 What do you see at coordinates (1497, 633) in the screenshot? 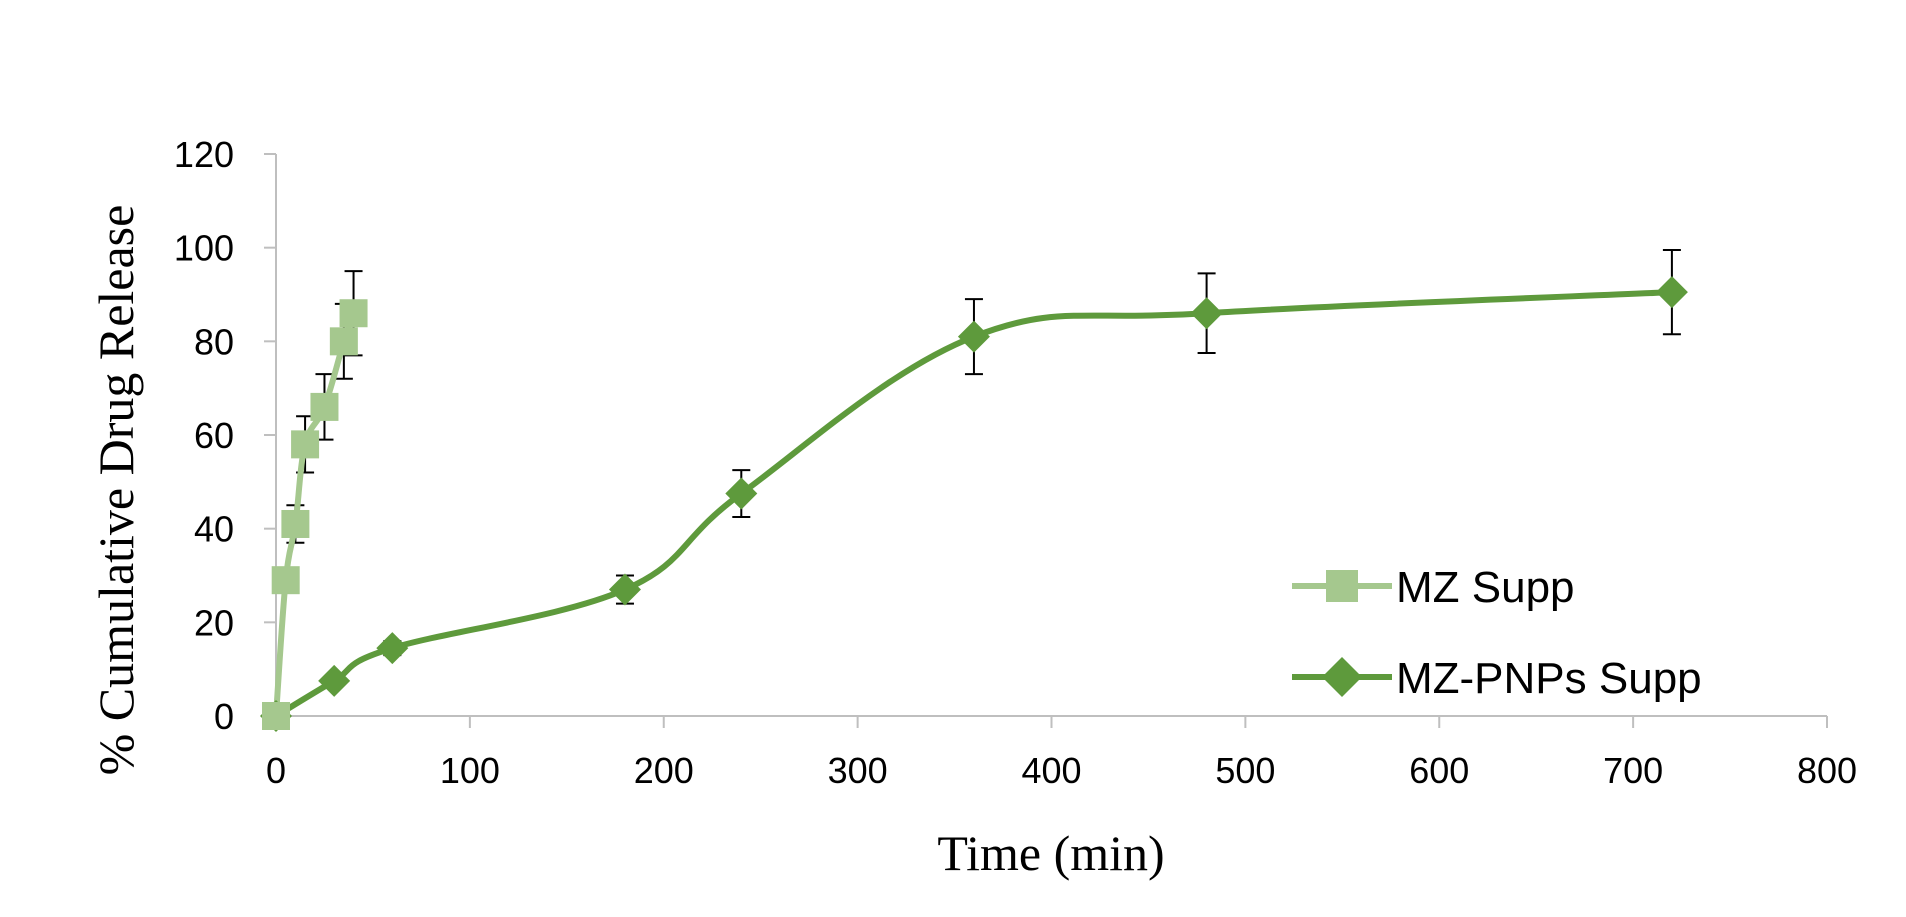
I see `legend: MZ Supp MZ-PNPs Supp` at bounding box center [1497, 633].